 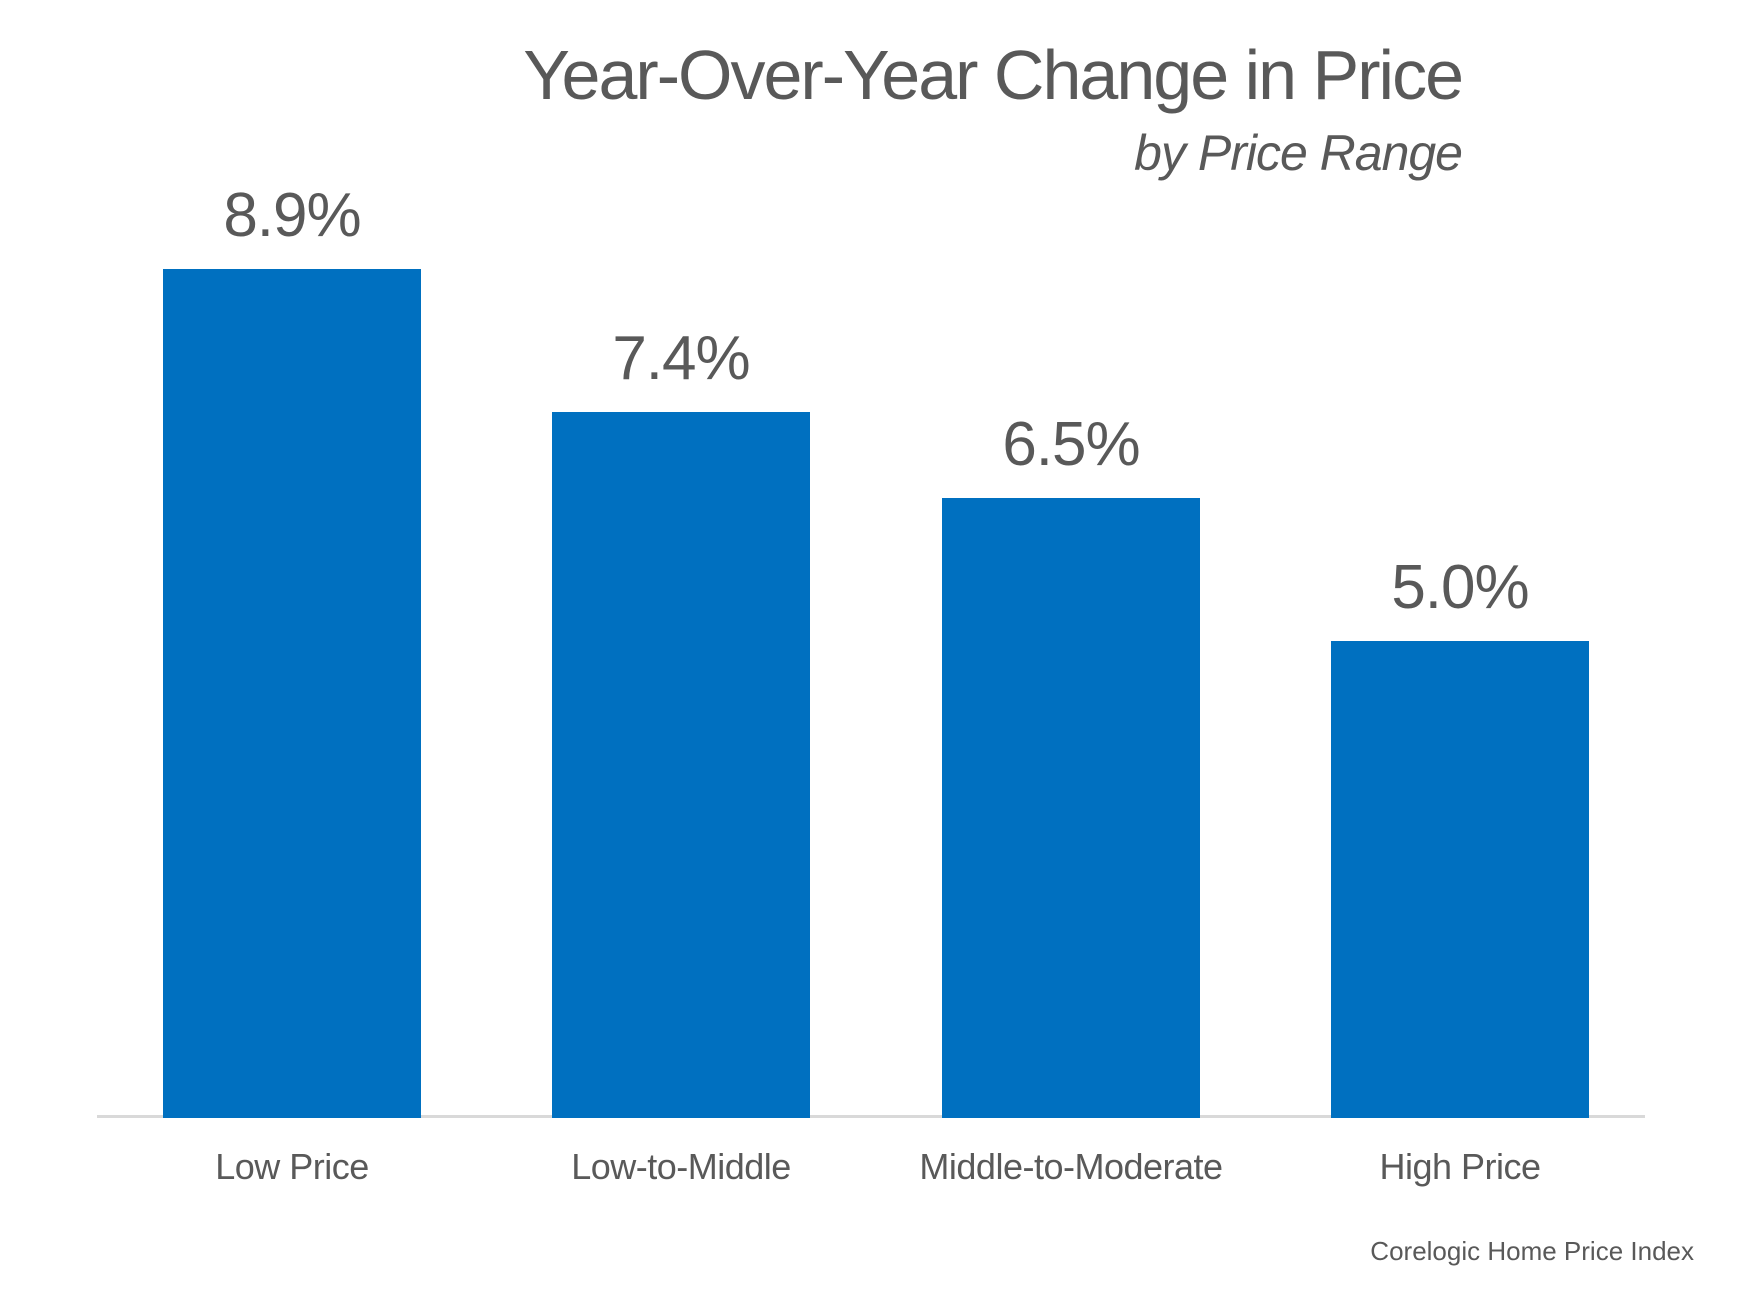 I want to click on chart-subtitle: by Price Range, so click(x=1298, y=152).